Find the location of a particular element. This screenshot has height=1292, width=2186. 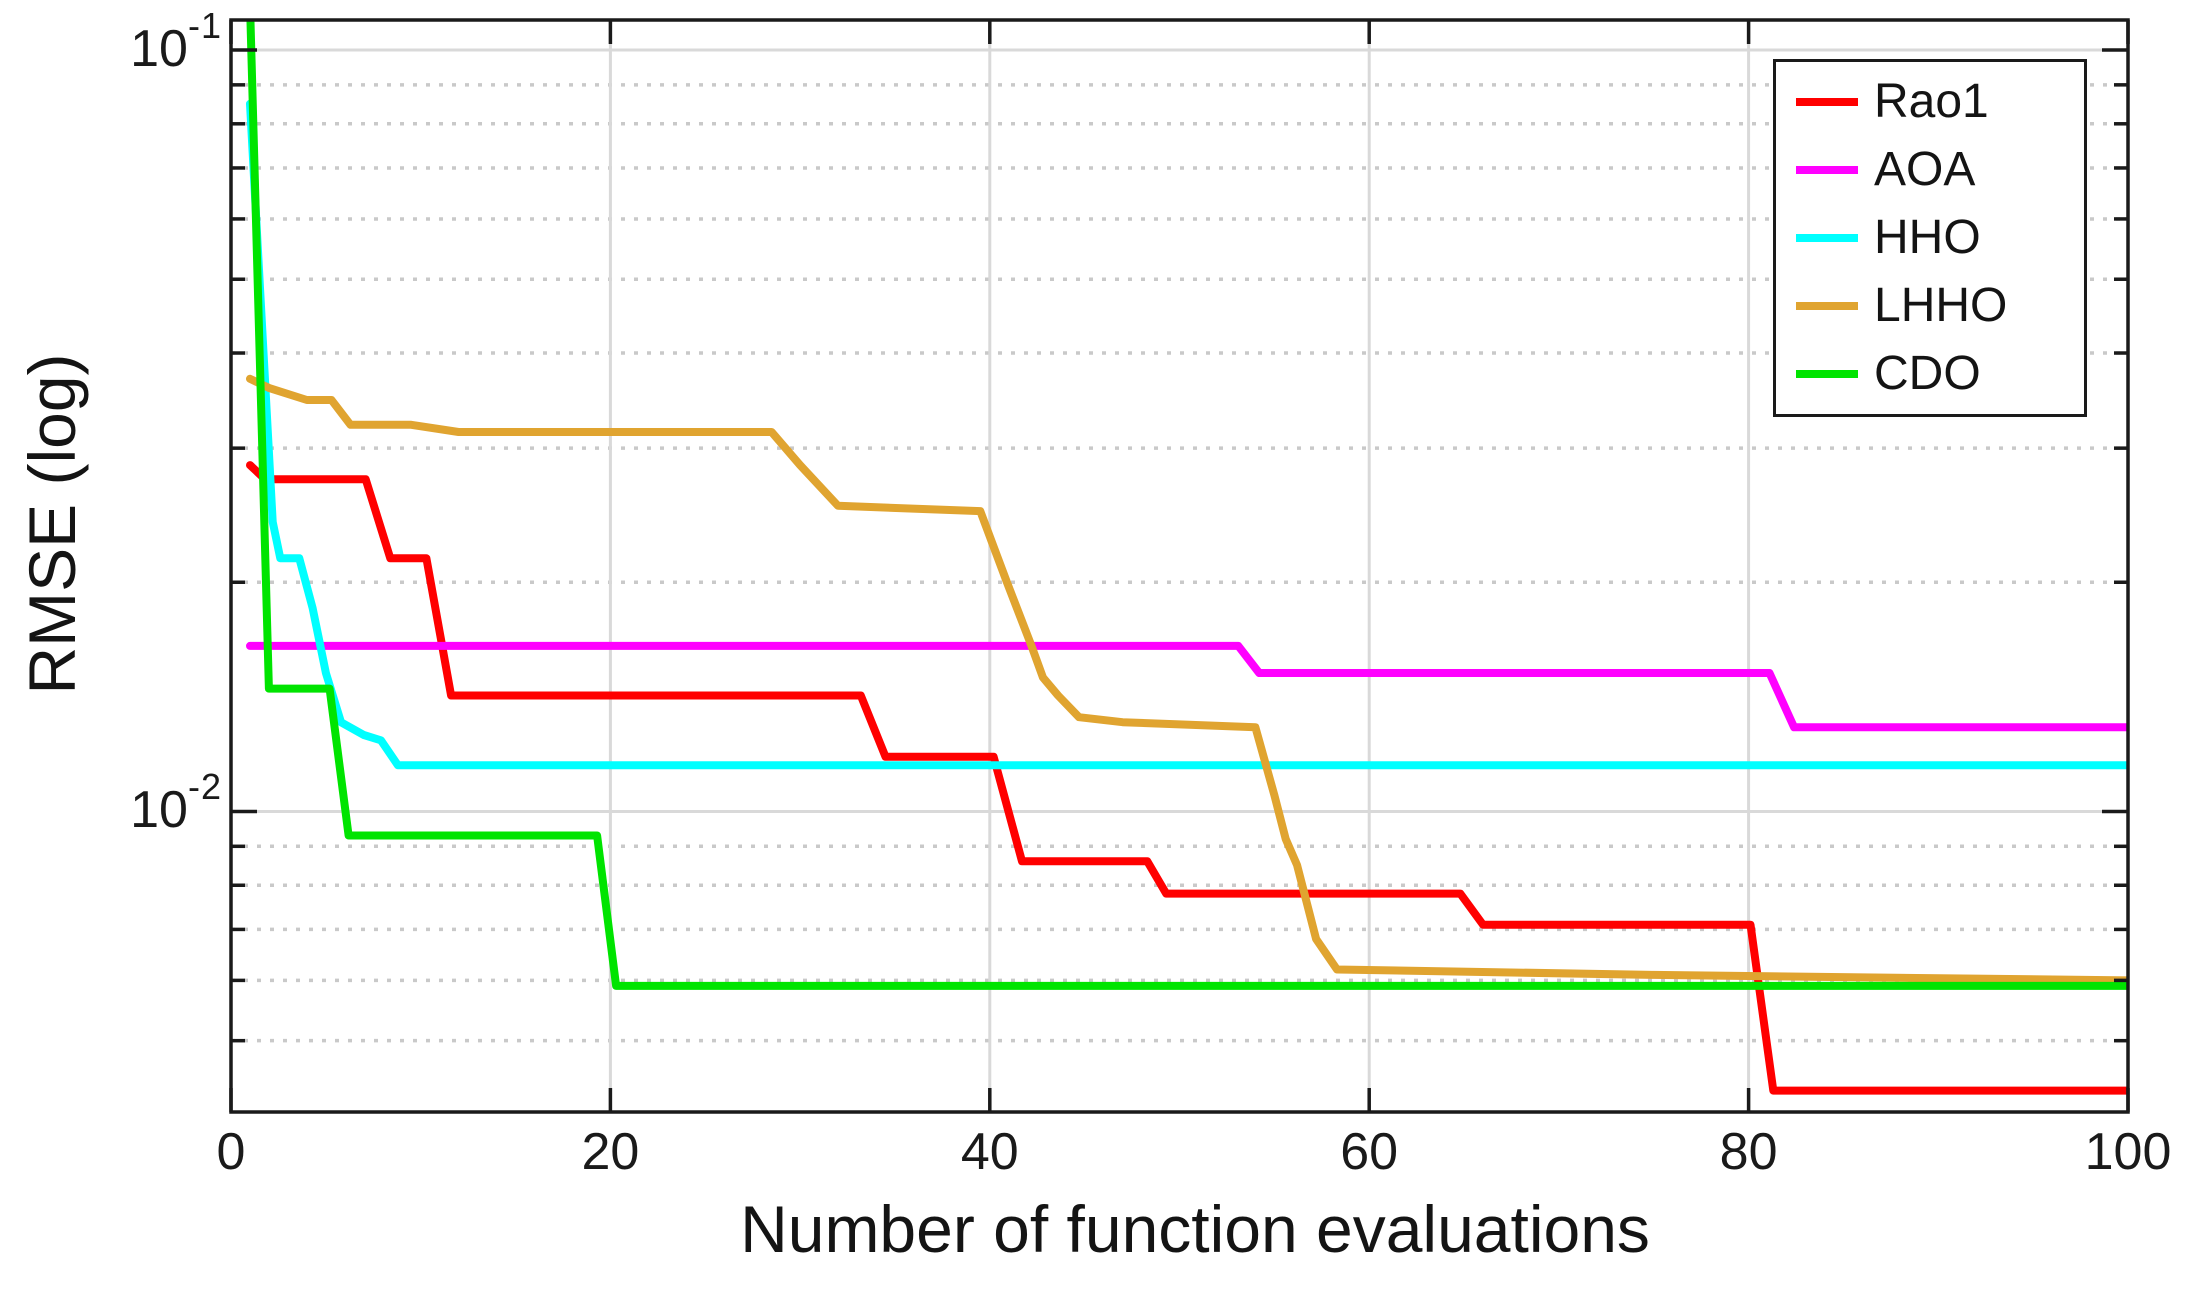

x-tick-label: 40 is located at coordinates (989, 1152).